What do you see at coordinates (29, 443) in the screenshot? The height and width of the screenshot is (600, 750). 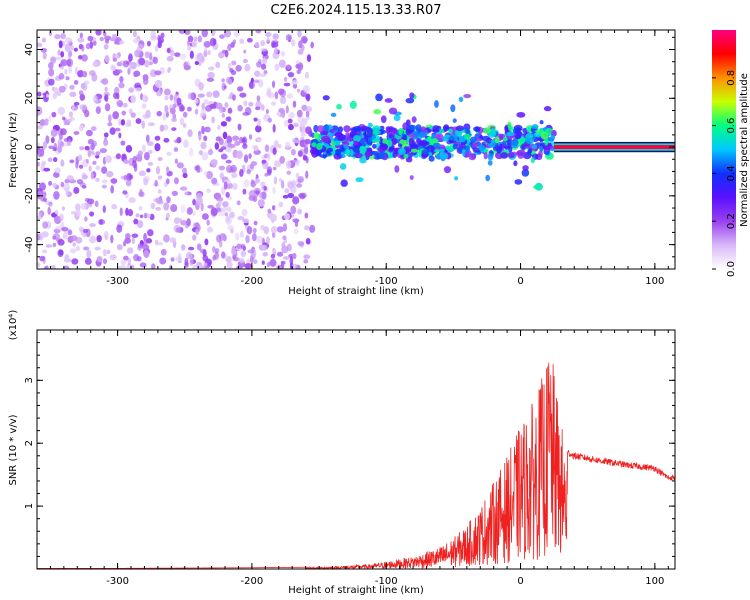 I see `y-tick-label: 2` at bounding box center [29, 443].